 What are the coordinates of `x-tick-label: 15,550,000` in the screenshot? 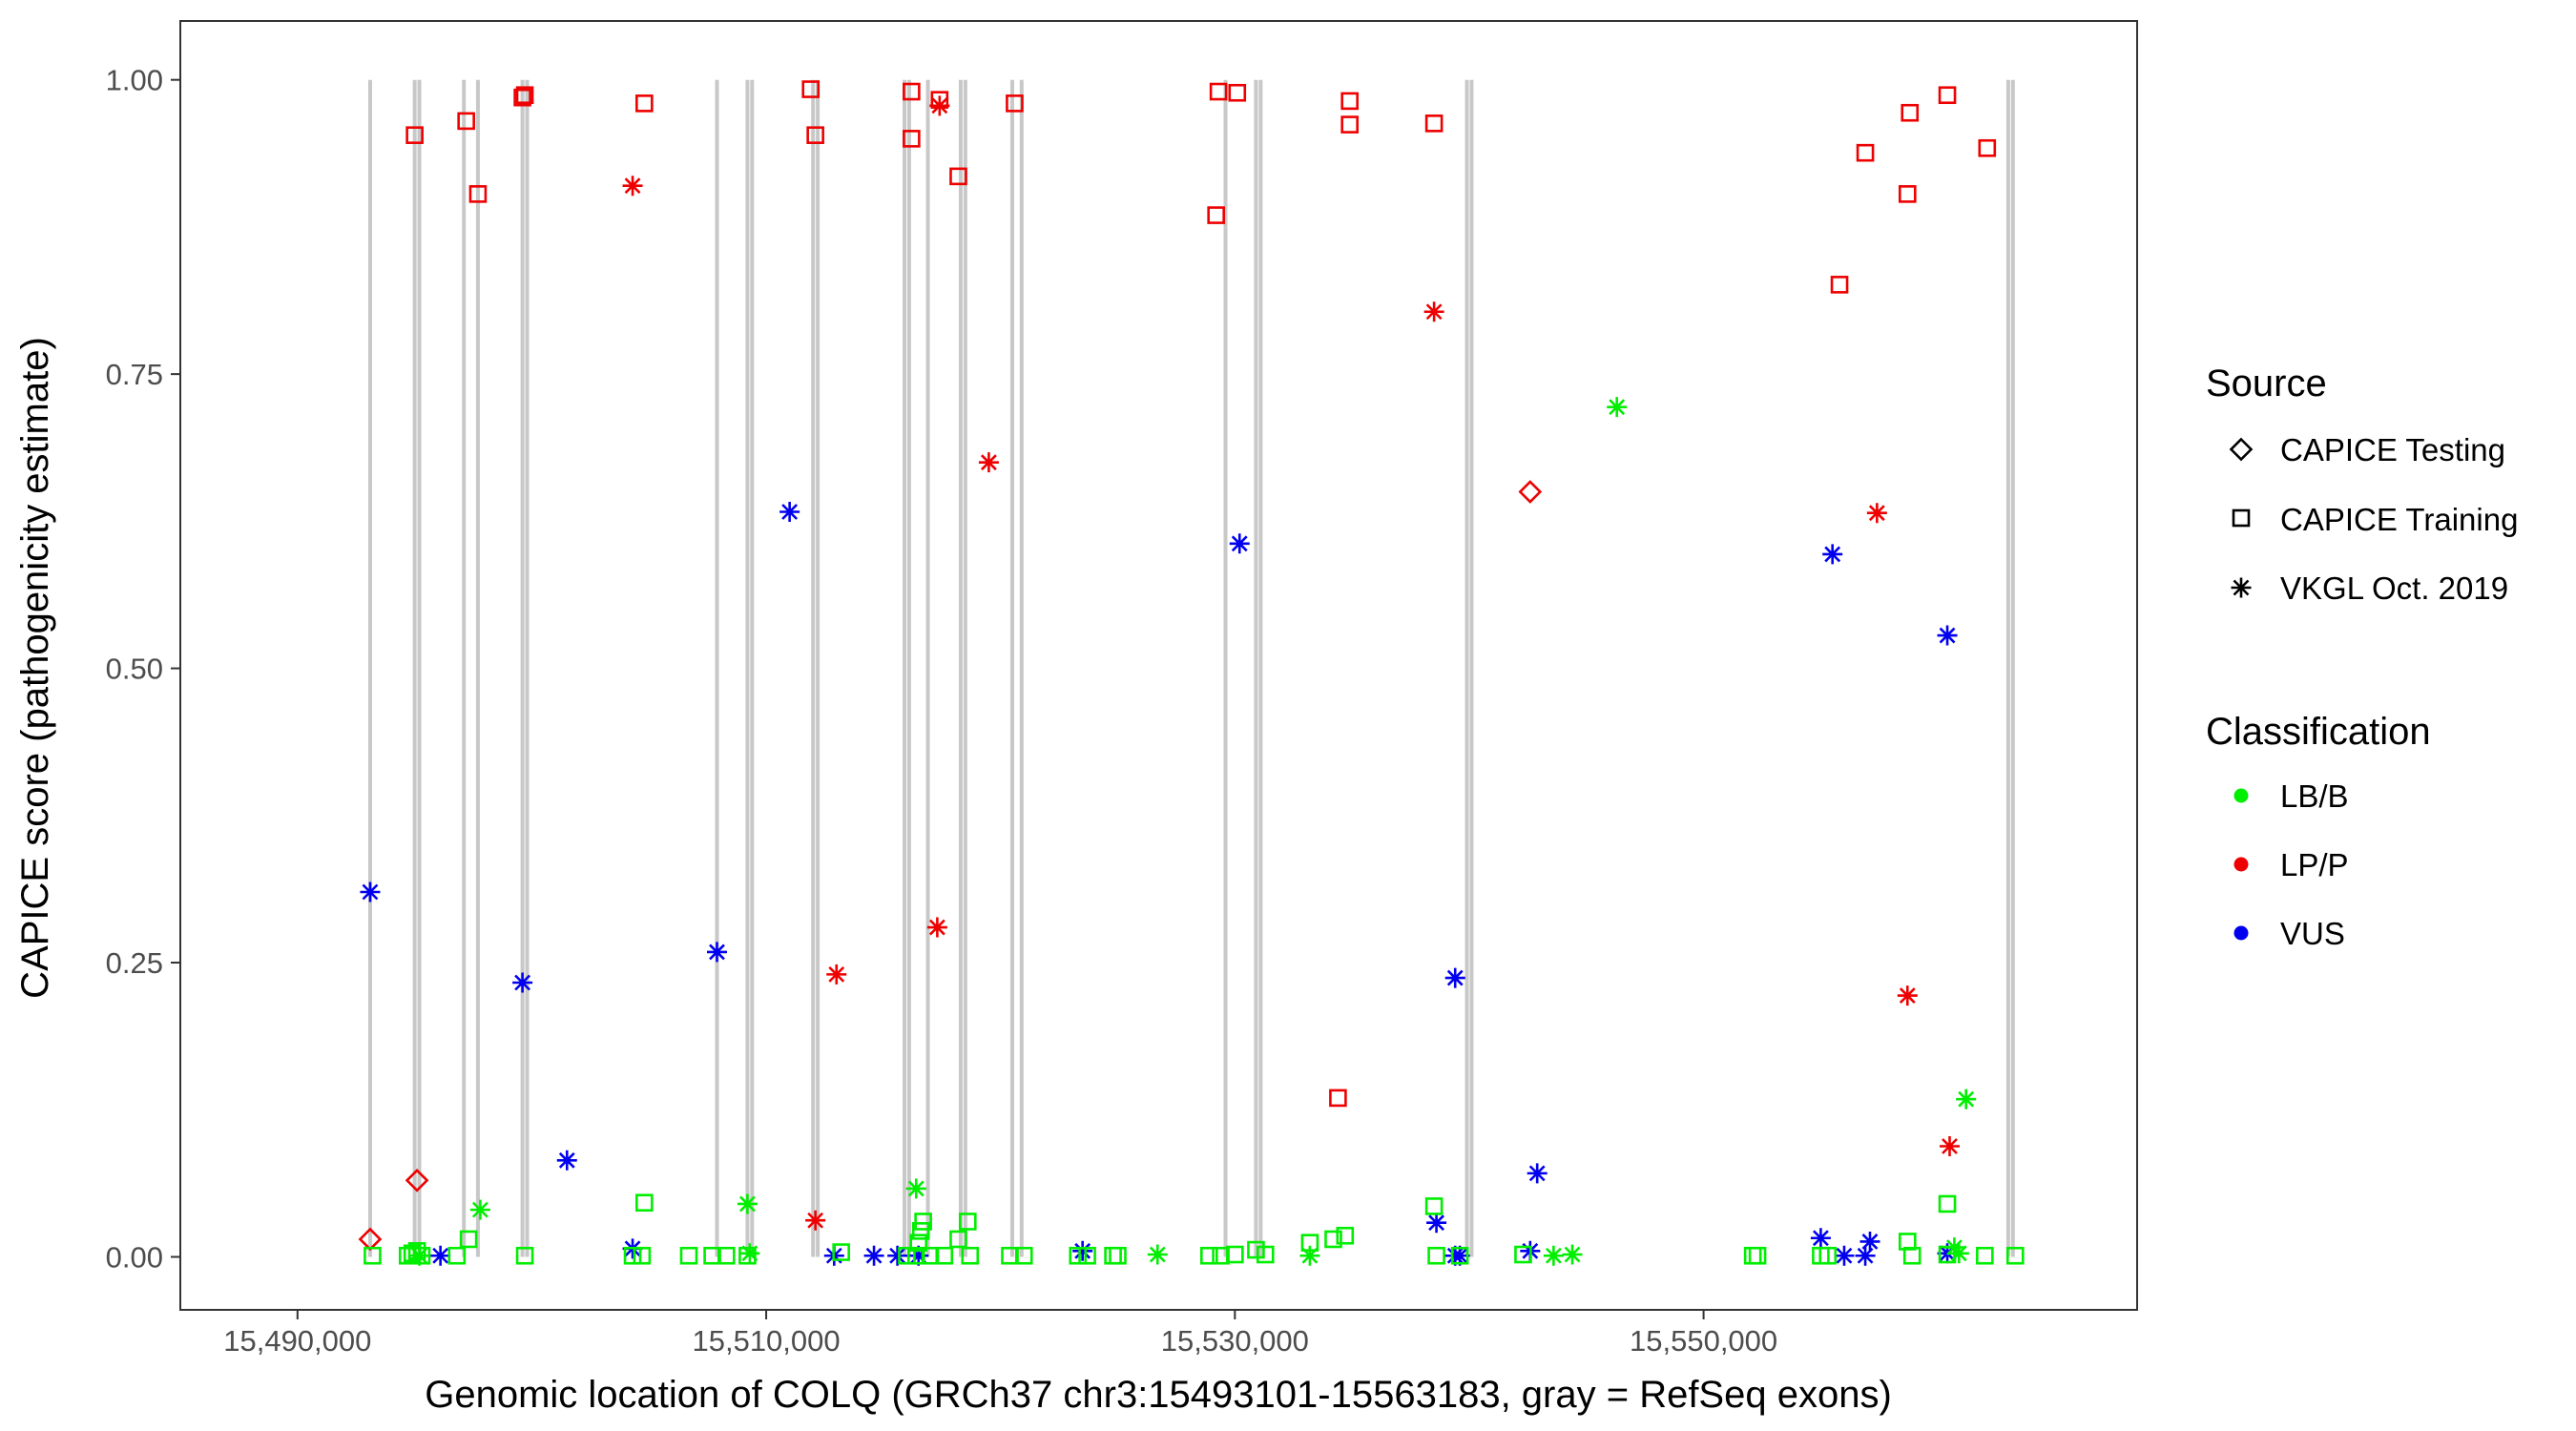 It's located at (1703, 1341).